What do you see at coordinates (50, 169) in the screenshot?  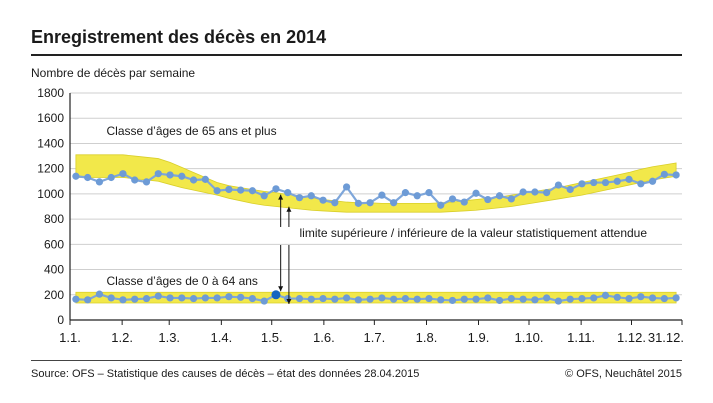 I see `y-tick-label: 1200` at bounding box center [50, 169].